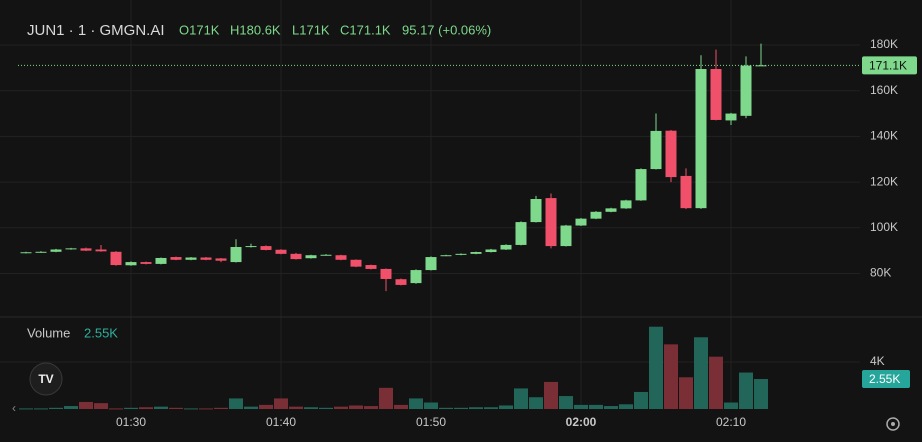  I want to click on last-volume-label: 2.55K, so click(884, 379).